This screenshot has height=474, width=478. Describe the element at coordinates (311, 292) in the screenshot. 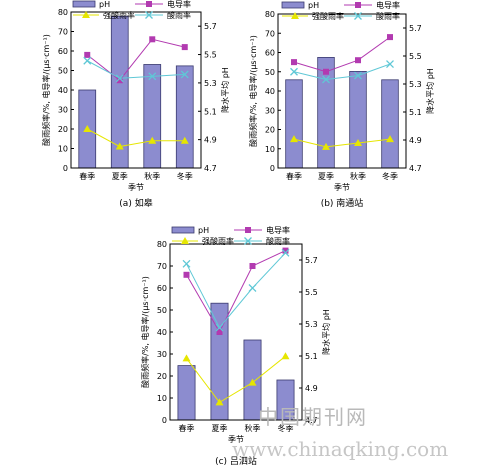

I see `y2-tick-label: 5.5` at that location.